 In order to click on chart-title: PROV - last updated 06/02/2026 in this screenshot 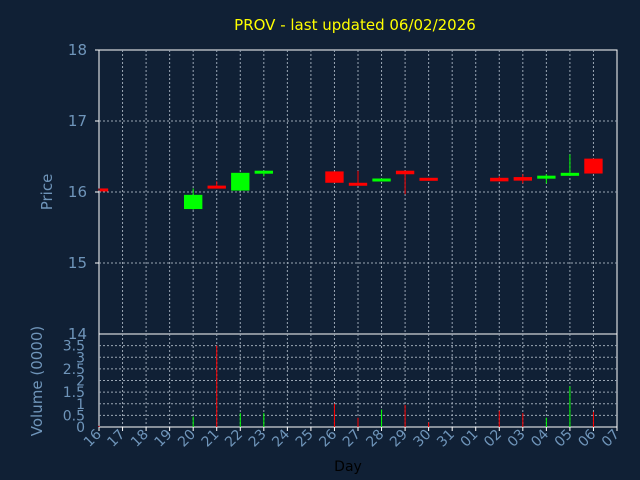, I will do `click(355, 25)`.